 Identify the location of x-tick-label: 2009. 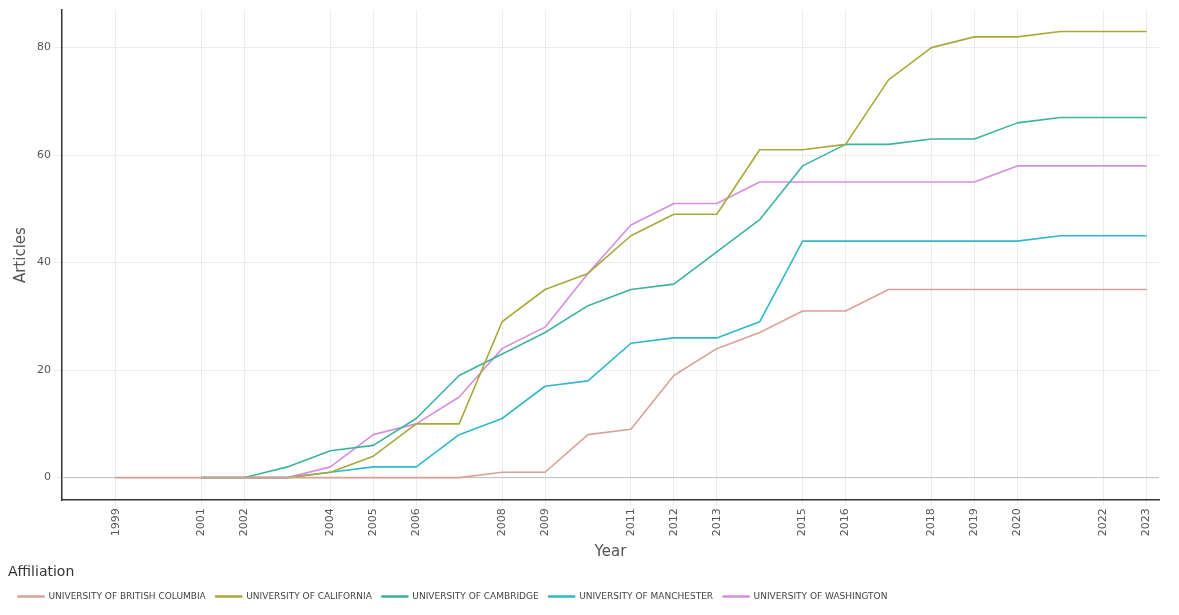
(544, 522).